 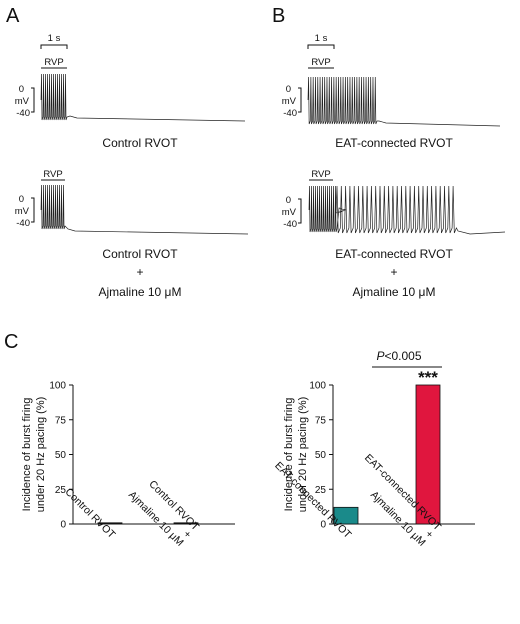 I want to click on panel-label-b: B, so click(x=278, y=16).